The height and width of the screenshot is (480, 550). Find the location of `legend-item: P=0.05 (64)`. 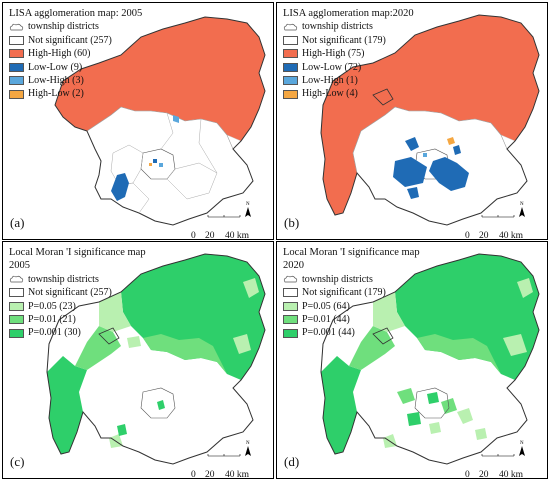

legend-item: P=0.05 (64) is located at coordinates (351, 306).